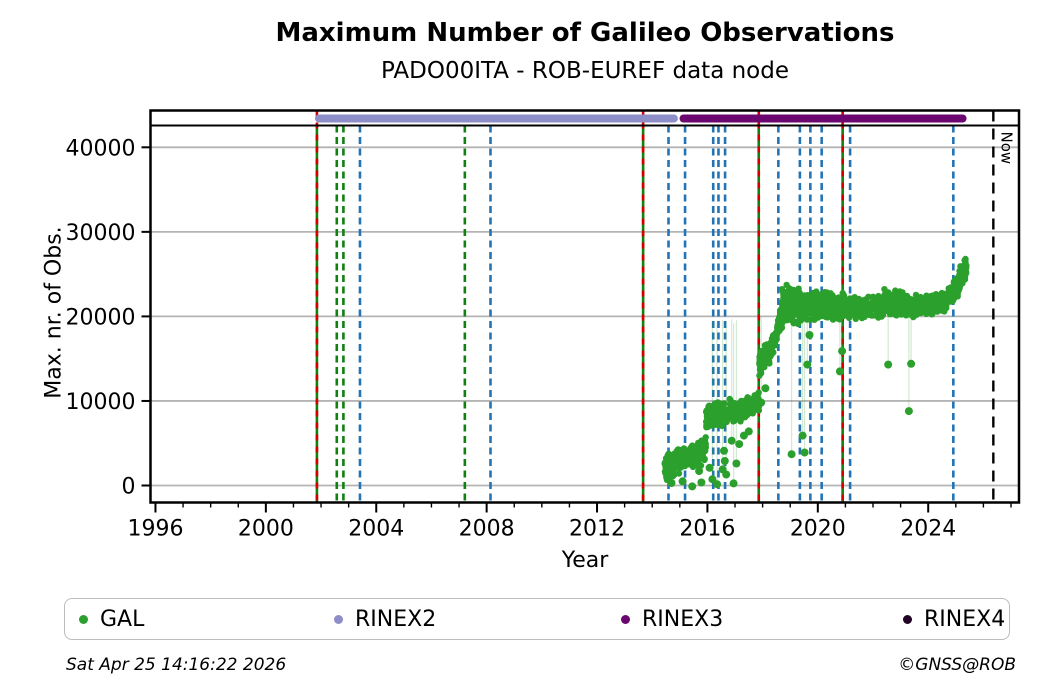  I want to click on svg-text: 2004, so click(376, 529).